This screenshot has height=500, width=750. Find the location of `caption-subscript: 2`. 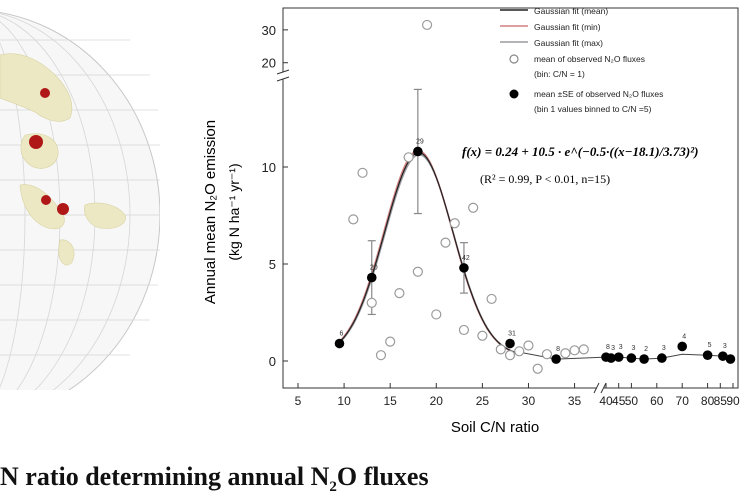

caption-subscript: 2 is located at coordinates (333, 487).